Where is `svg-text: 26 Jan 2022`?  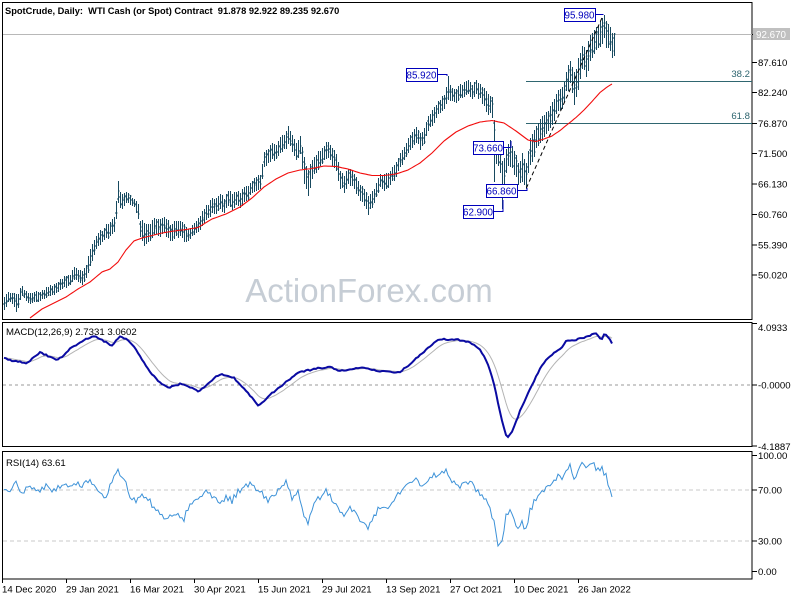
svg-text: 26 Jan 2022 is located at coordinates (604, 590).